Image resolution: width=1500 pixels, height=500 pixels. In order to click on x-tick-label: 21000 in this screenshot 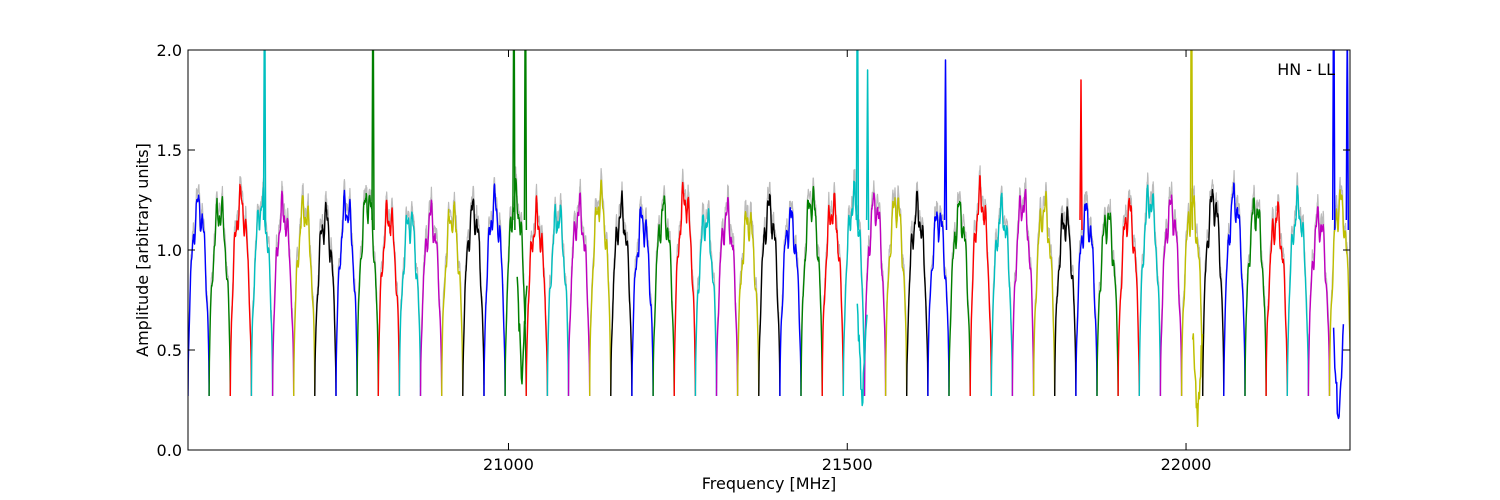, I will do `click(508, 464)`.